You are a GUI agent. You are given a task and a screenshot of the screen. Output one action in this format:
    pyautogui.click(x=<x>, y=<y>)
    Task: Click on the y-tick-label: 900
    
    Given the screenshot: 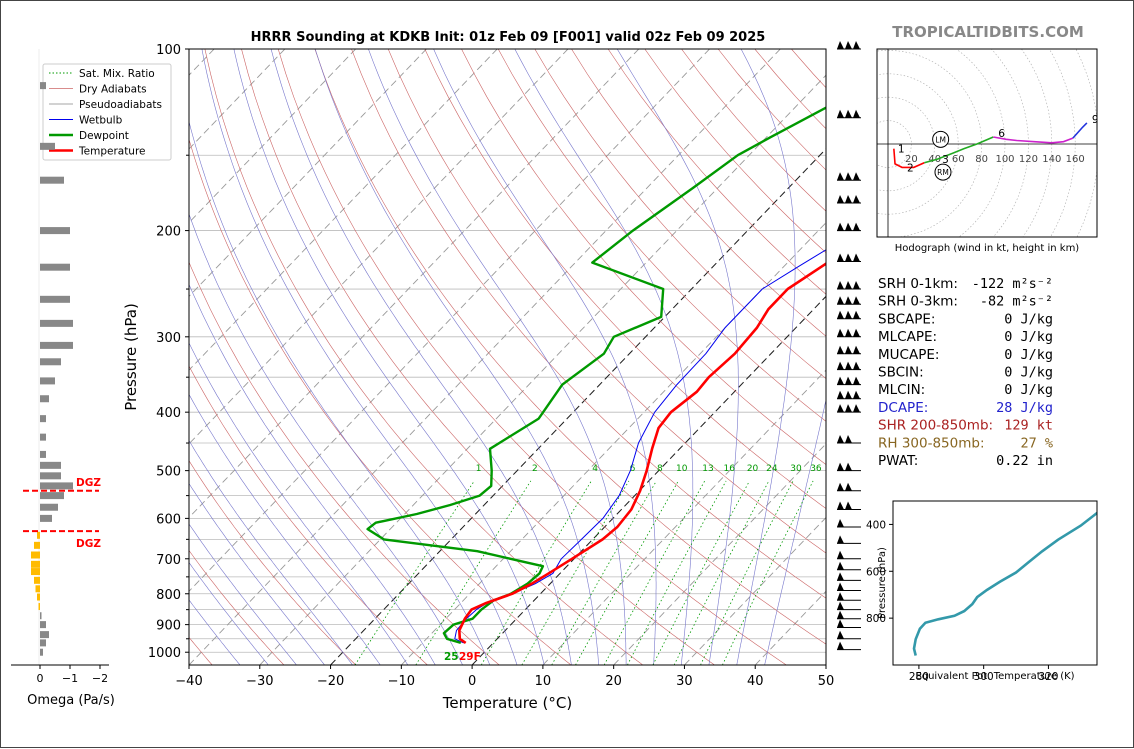 What is the action you would take?
    pyautogui.click(x=168, y=626)
    